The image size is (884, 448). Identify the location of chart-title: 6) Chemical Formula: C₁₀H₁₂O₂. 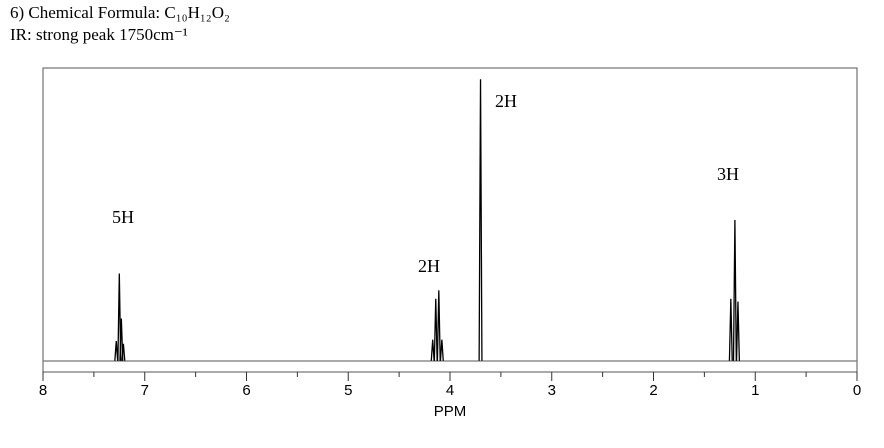
(120, 12).